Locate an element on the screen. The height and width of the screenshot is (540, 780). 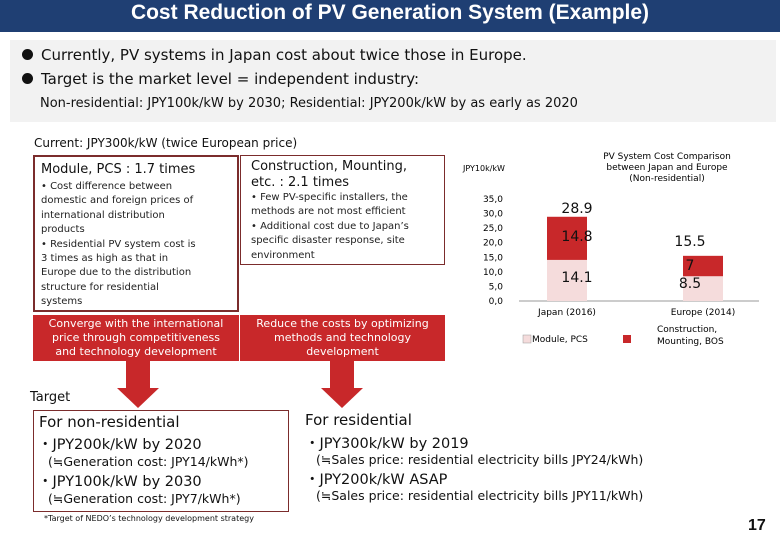
construction-title-line1: Construction, Mounting, is located at coordinates (329, 166).